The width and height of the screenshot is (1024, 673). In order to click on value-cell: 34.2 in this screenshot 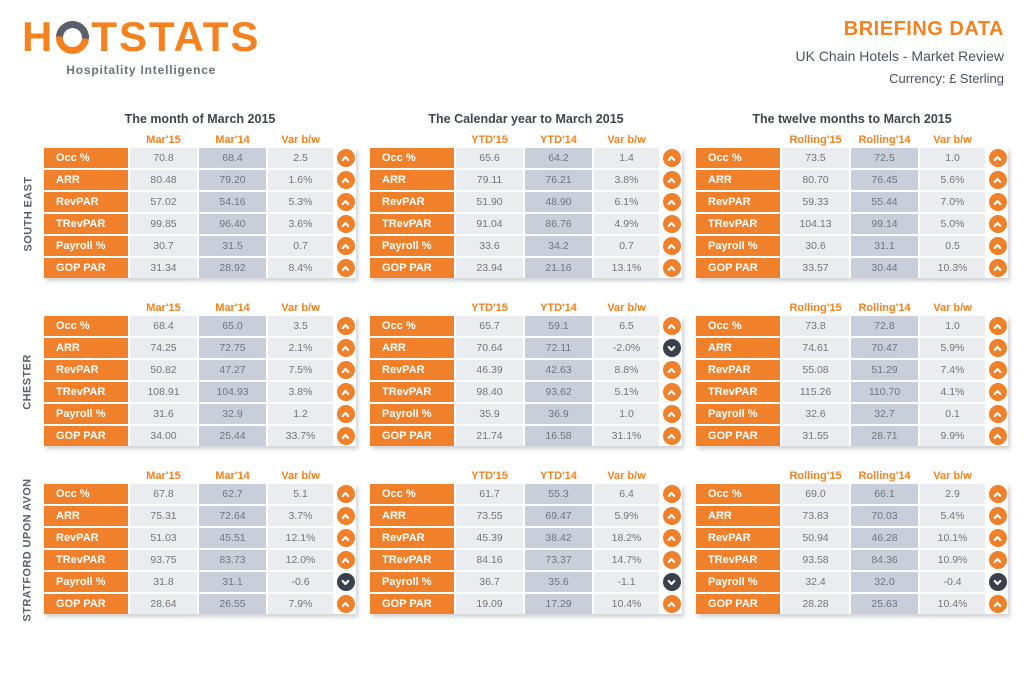, I will do `click(558, 246)`.